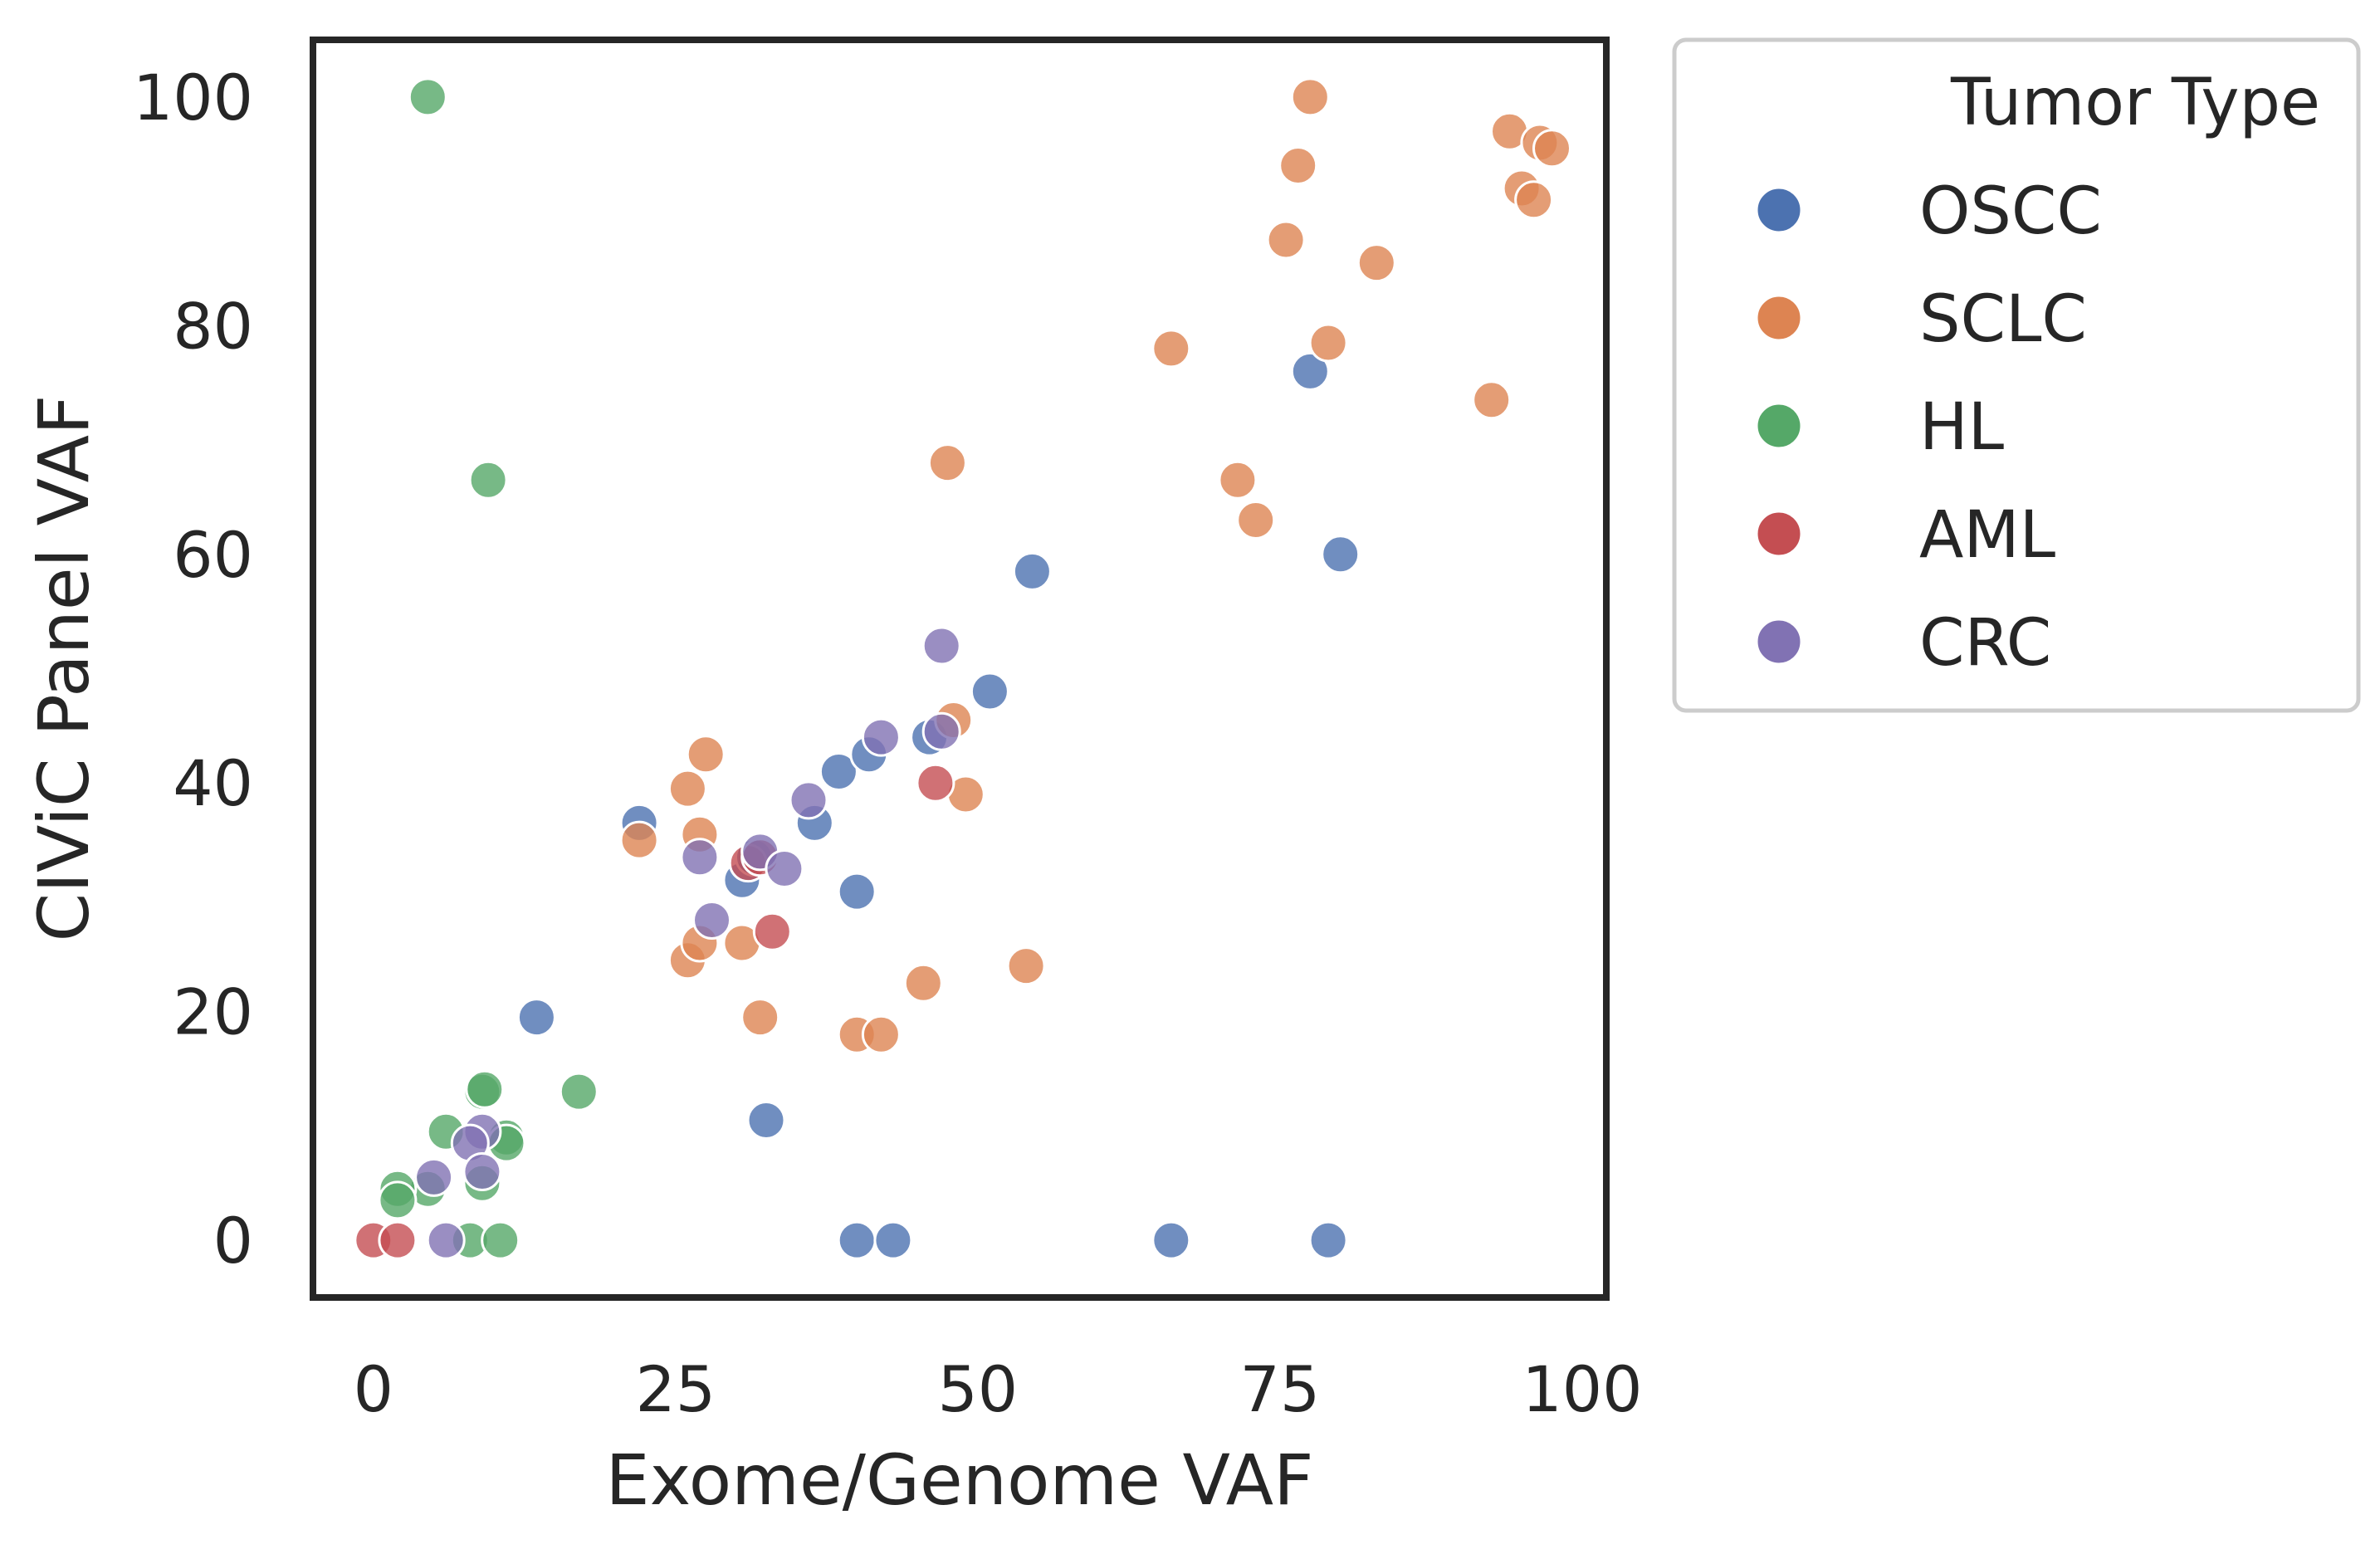 The image size is (2380, 1549). What do you see at coordinates (977, 1389) in the screenshot?
I see `x-tick-label: 50` at bounding box center [977, 1389].